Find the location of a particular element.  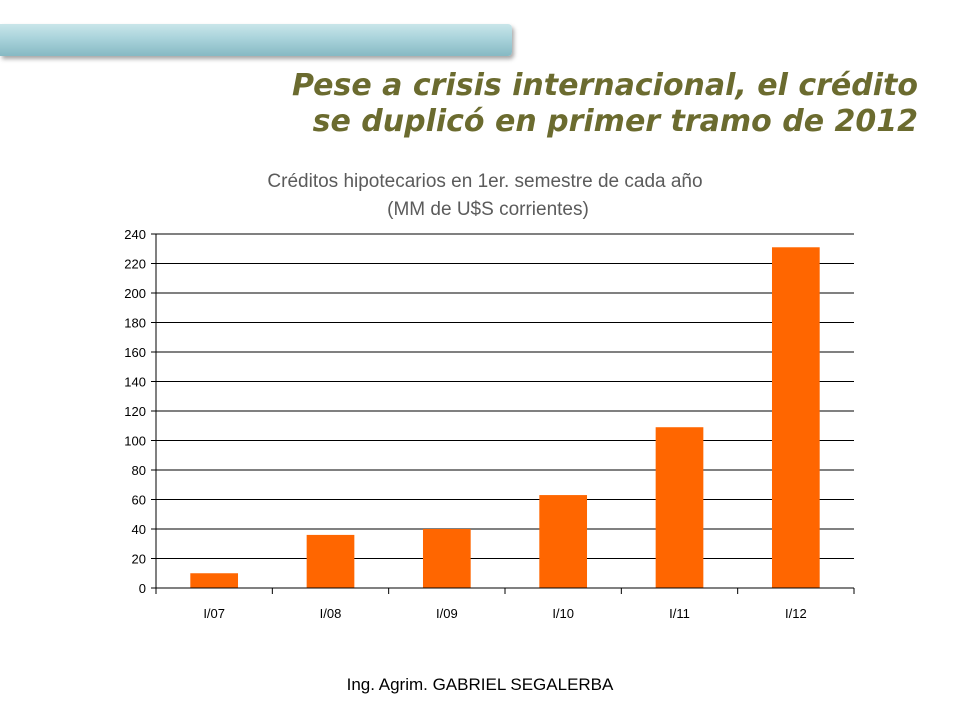

y-tick-label: 120 is located at coordinates (135, 411).